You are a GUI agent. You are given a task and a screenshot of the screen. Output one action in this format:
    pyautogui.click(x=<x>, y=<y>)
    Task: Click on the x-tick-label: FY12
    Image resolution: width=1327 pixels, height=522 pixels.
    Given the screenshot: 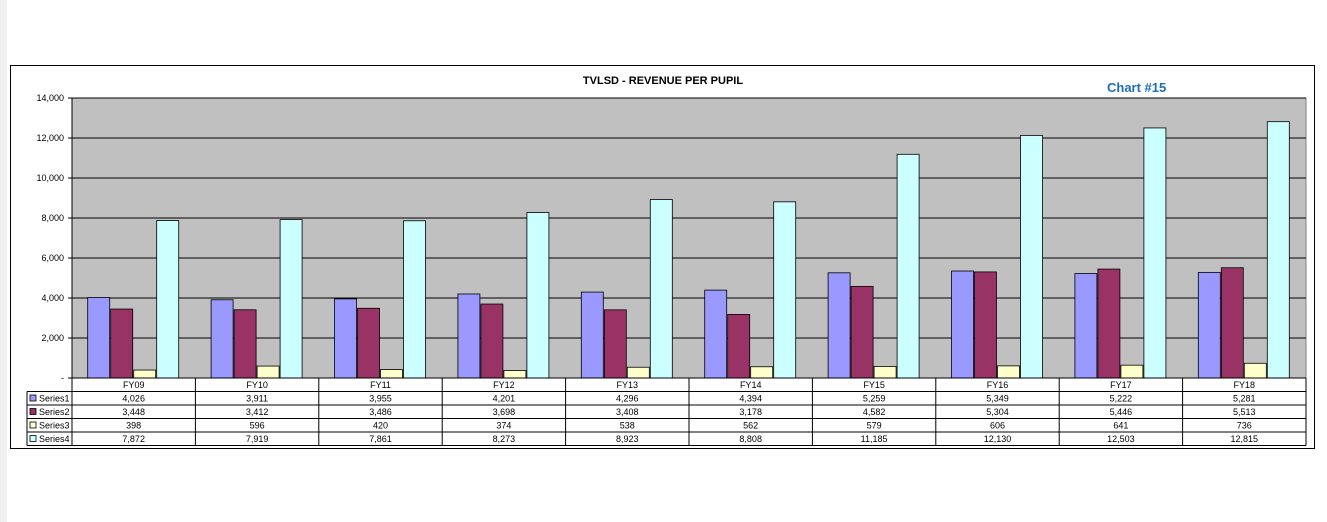 What is the action you would take?
    pyautogui.click(x=504, y=385)
    